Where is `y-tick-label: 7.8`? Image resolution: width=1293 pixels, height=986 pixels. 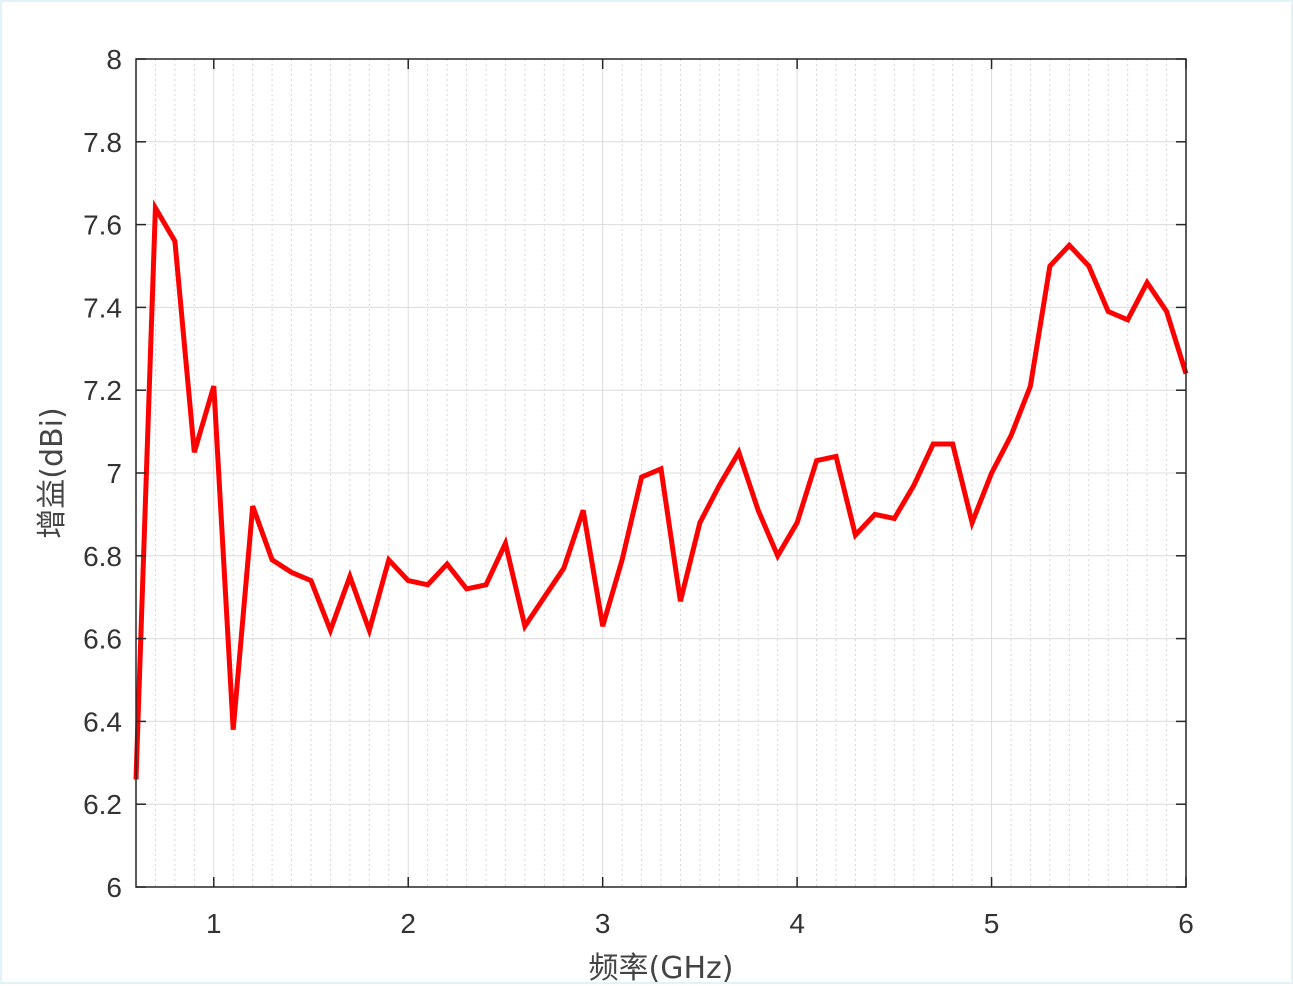
y-tick-label: 7.8 is located at coordinates (102, 142).